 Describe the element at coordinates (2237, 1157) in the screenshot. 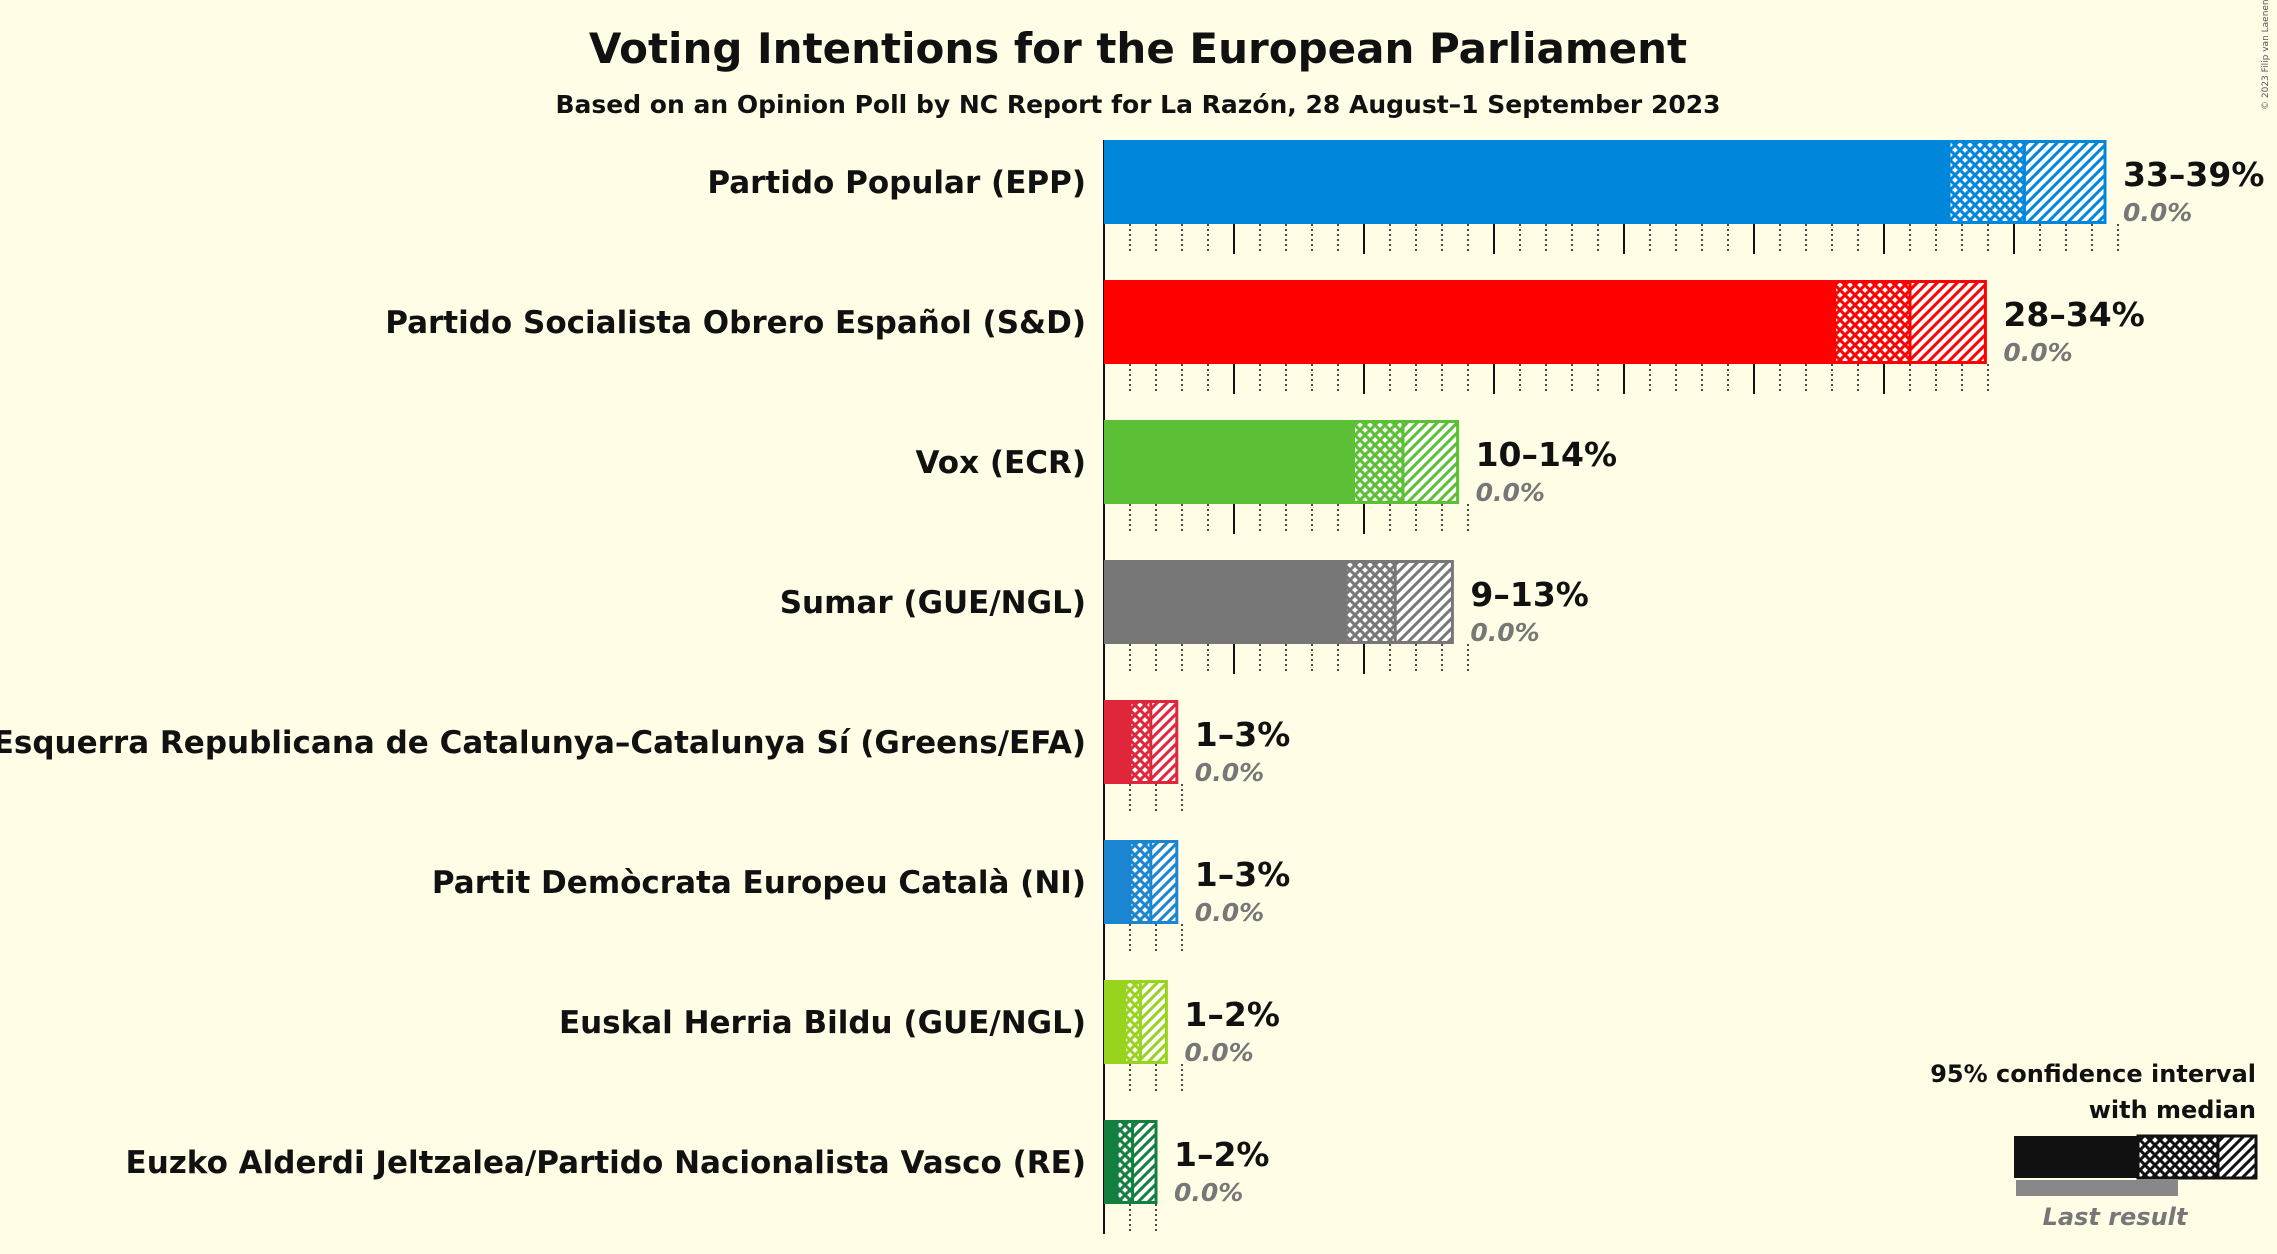

I see `legend-diagonal-swatch` at that location.